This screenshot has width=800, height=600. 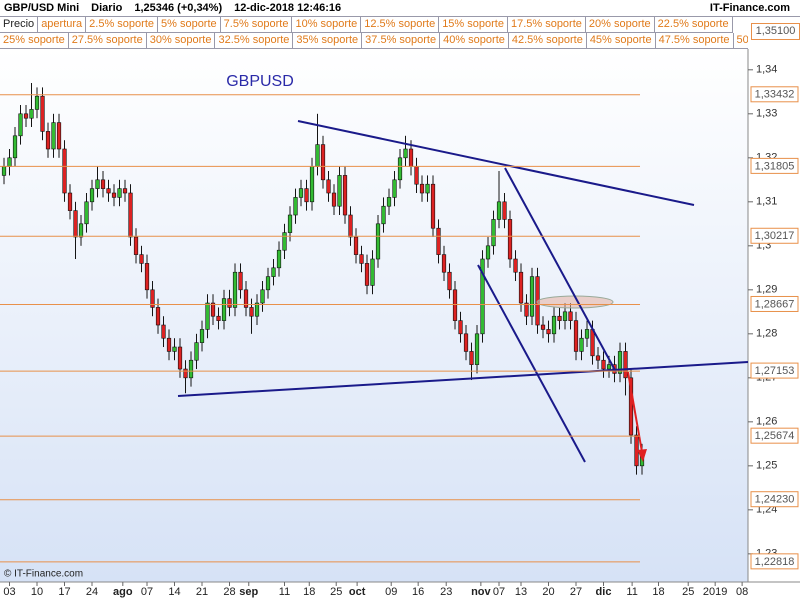 What do you see at coordinates (9, 592) in the screenshot?
I see `x-tick-label: 03` at bounding box center [9, 592].